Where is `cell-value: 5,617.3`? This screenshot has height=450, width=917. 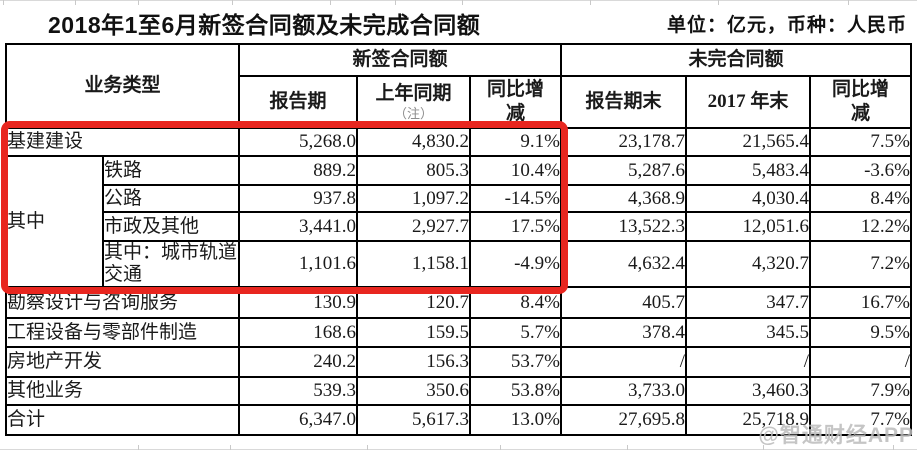
cell-value: 5,617.3 is located at coordinates (413, 420).